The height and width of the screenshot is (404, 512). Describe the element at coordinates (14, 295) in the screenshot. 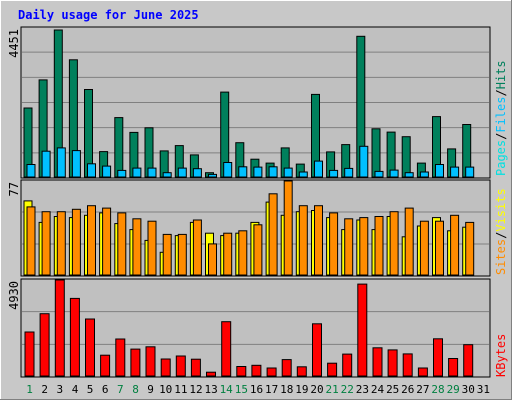

I see `kbytes-max-label: 4930` at that location.